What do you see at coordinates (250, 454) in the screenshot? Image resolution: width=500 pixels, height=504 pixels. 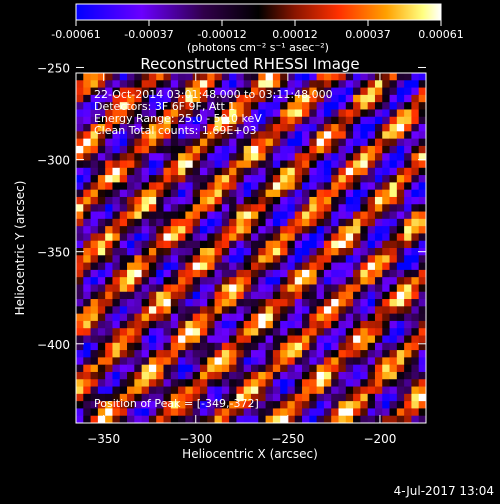 I see `x-axis-label: Heliocentric X (arcsec)` at bounding box center [250, 454].